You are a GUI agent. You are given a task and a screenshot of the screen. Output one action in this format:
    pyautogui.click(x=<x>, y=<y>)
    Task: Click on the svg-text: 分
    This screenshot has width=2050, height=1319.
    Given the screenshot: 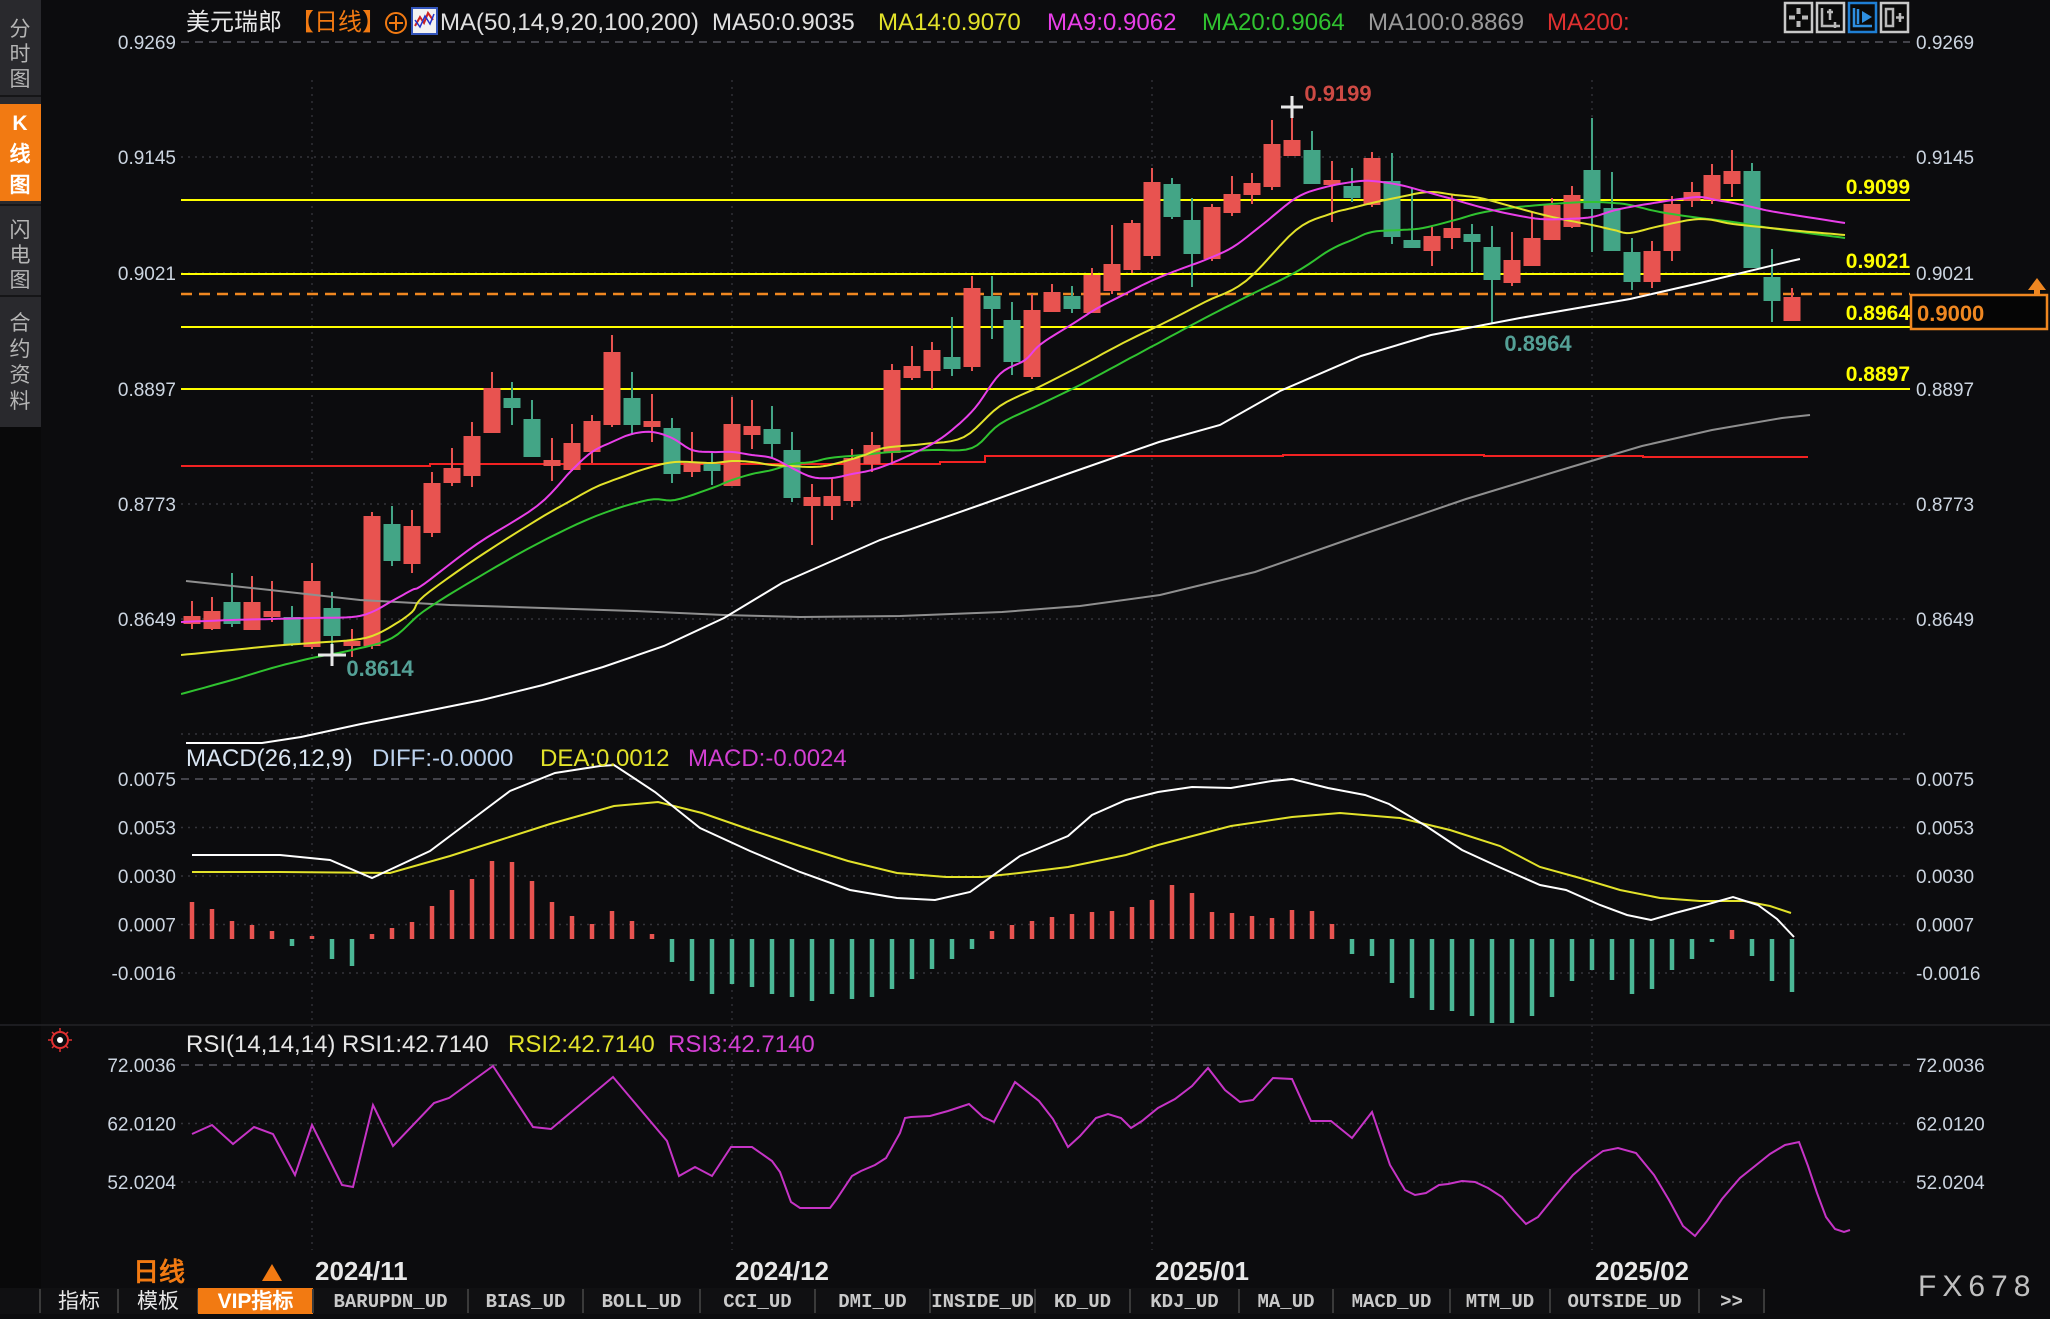 What is the action you would take?
    pyautogui.click(x=20, y=29)
    